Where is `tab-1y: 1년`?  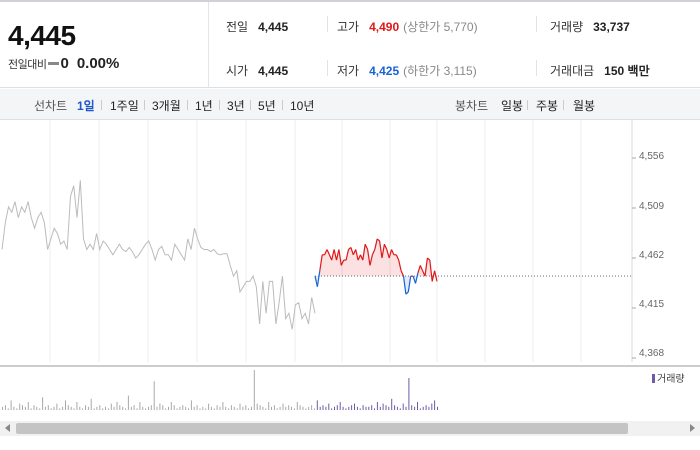
tab-1y: 1년 is located at coordinates (204, 106).